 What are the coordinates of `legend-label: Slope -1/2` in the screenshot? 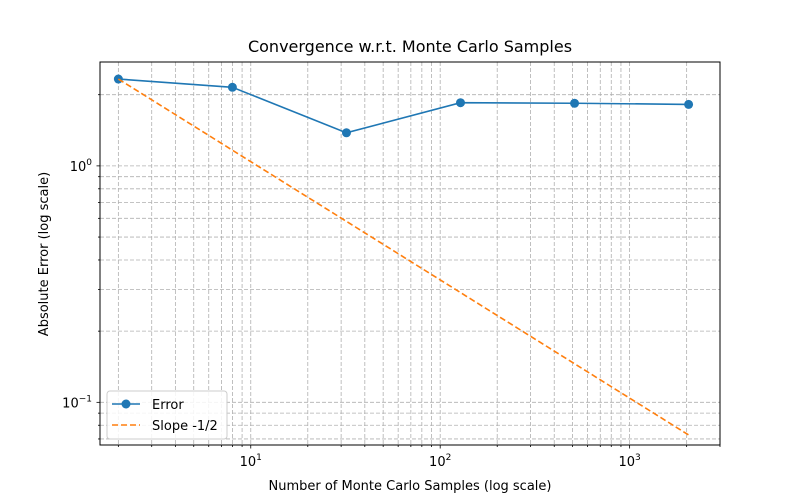 It's located at (185, 426).